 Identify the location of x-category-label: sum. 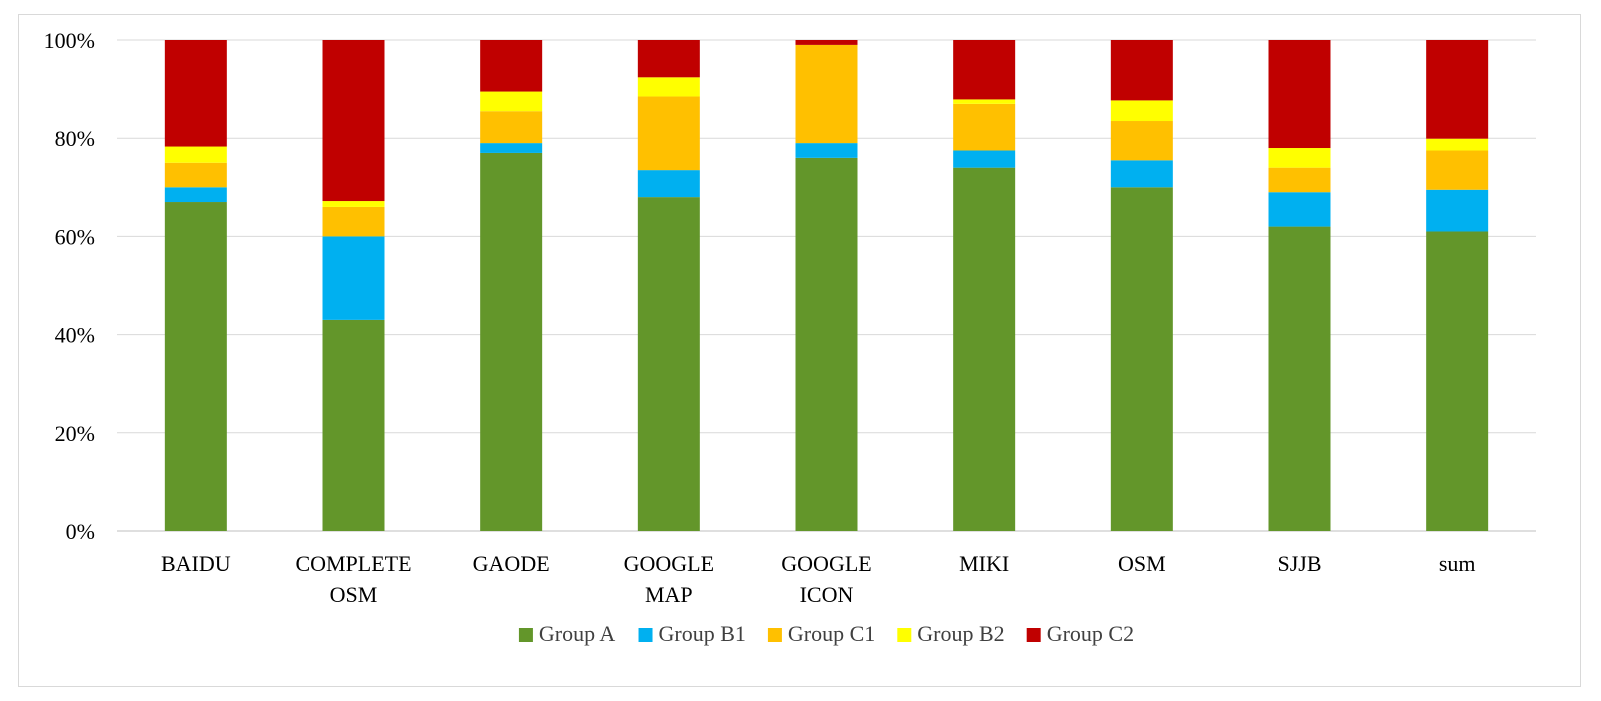
(1457, 563).